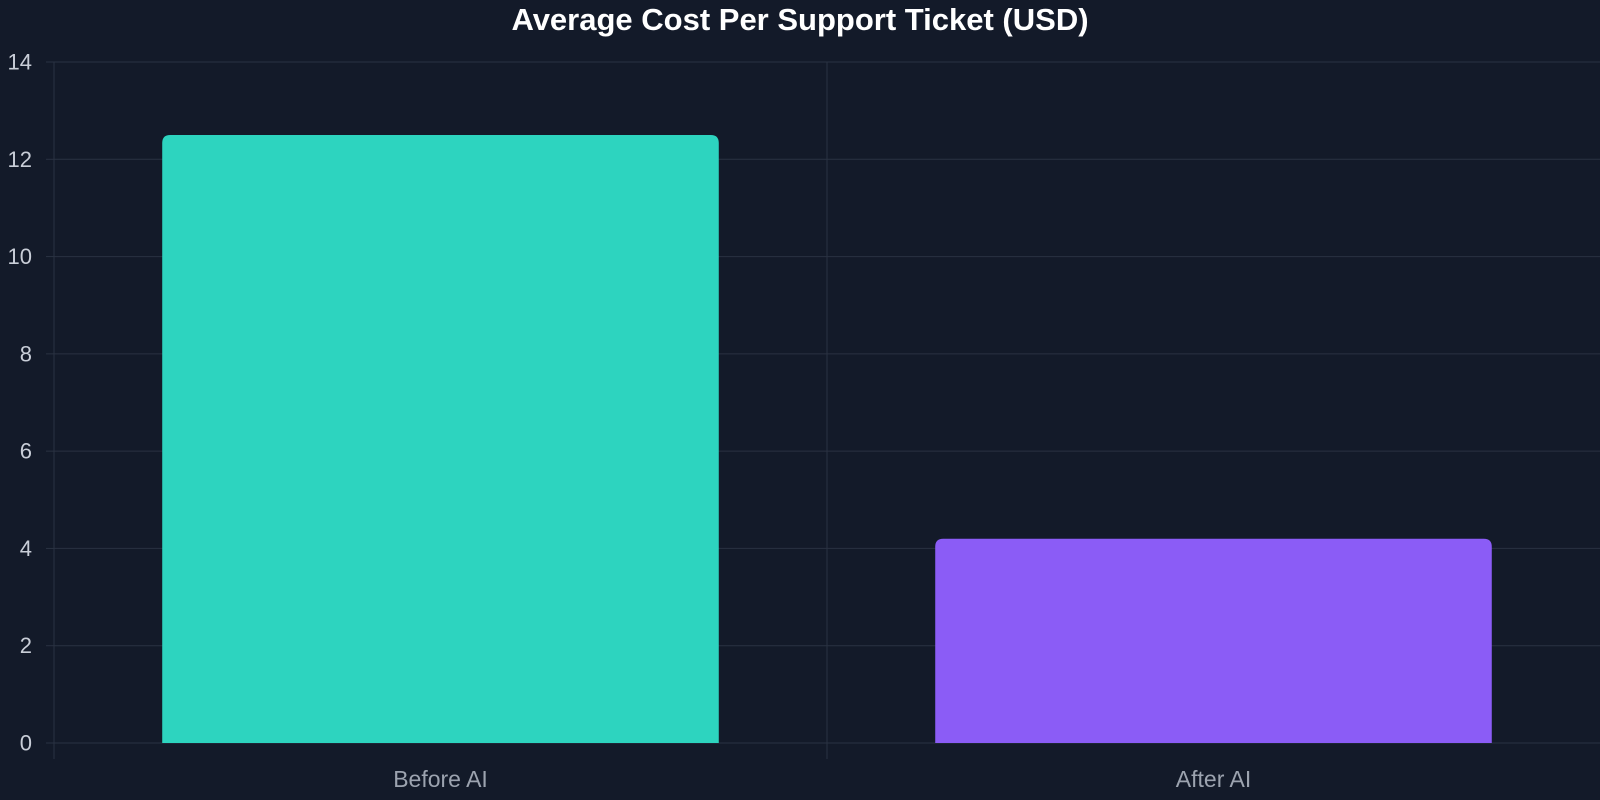  What do you see at coordinates (26, 743) in the screenshot?
I see `y-tick-label: 0` at bounding box center [26, 743].